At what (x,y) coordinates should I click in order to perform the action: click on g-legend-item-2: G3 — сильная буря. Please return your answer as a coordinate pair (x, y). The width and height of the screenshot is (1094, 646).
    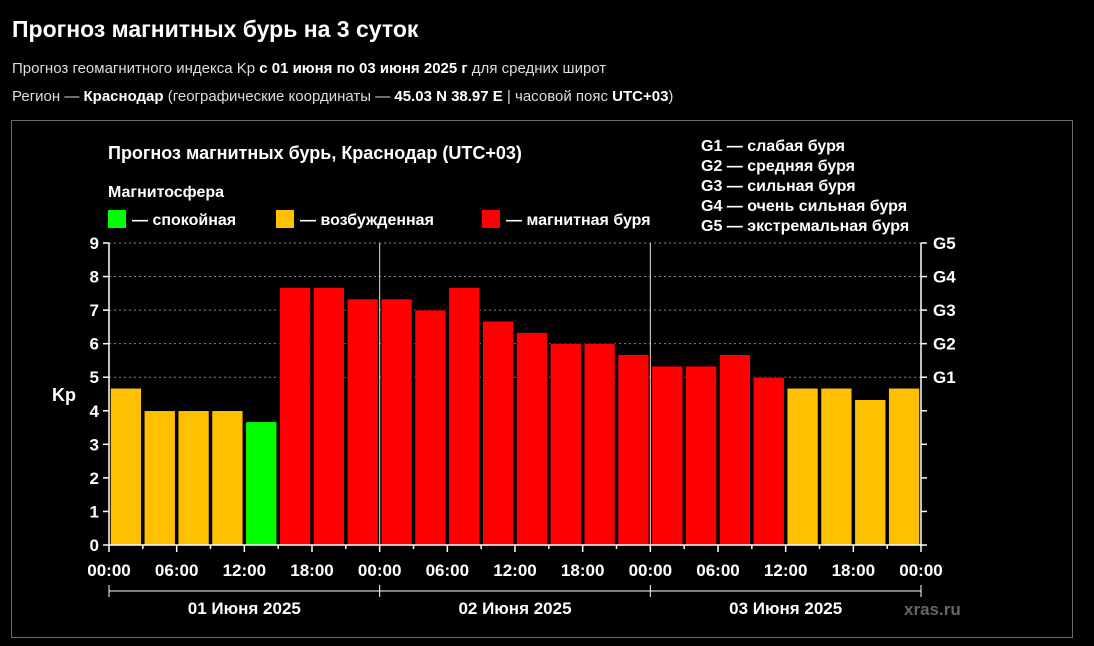
    Looking at the image, I should click on (778, 186).